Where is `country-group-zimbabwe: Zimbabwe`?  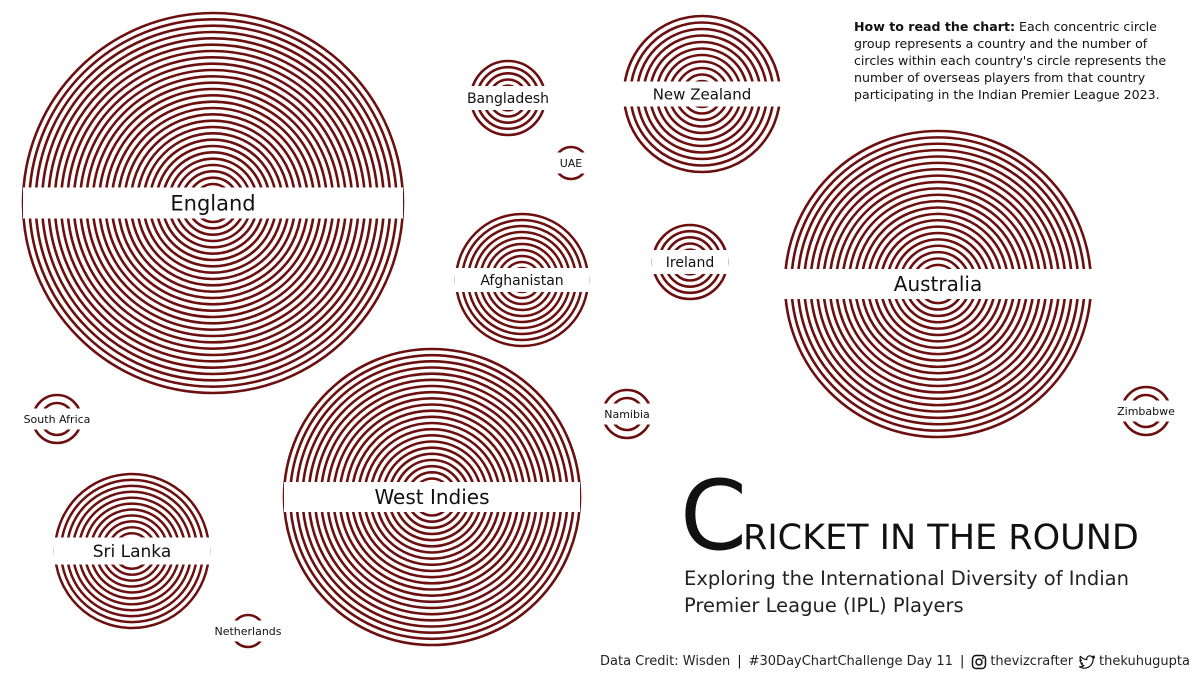 country-group-zimbabwe: Zimbabwe is located at coordinates (1146, 411).